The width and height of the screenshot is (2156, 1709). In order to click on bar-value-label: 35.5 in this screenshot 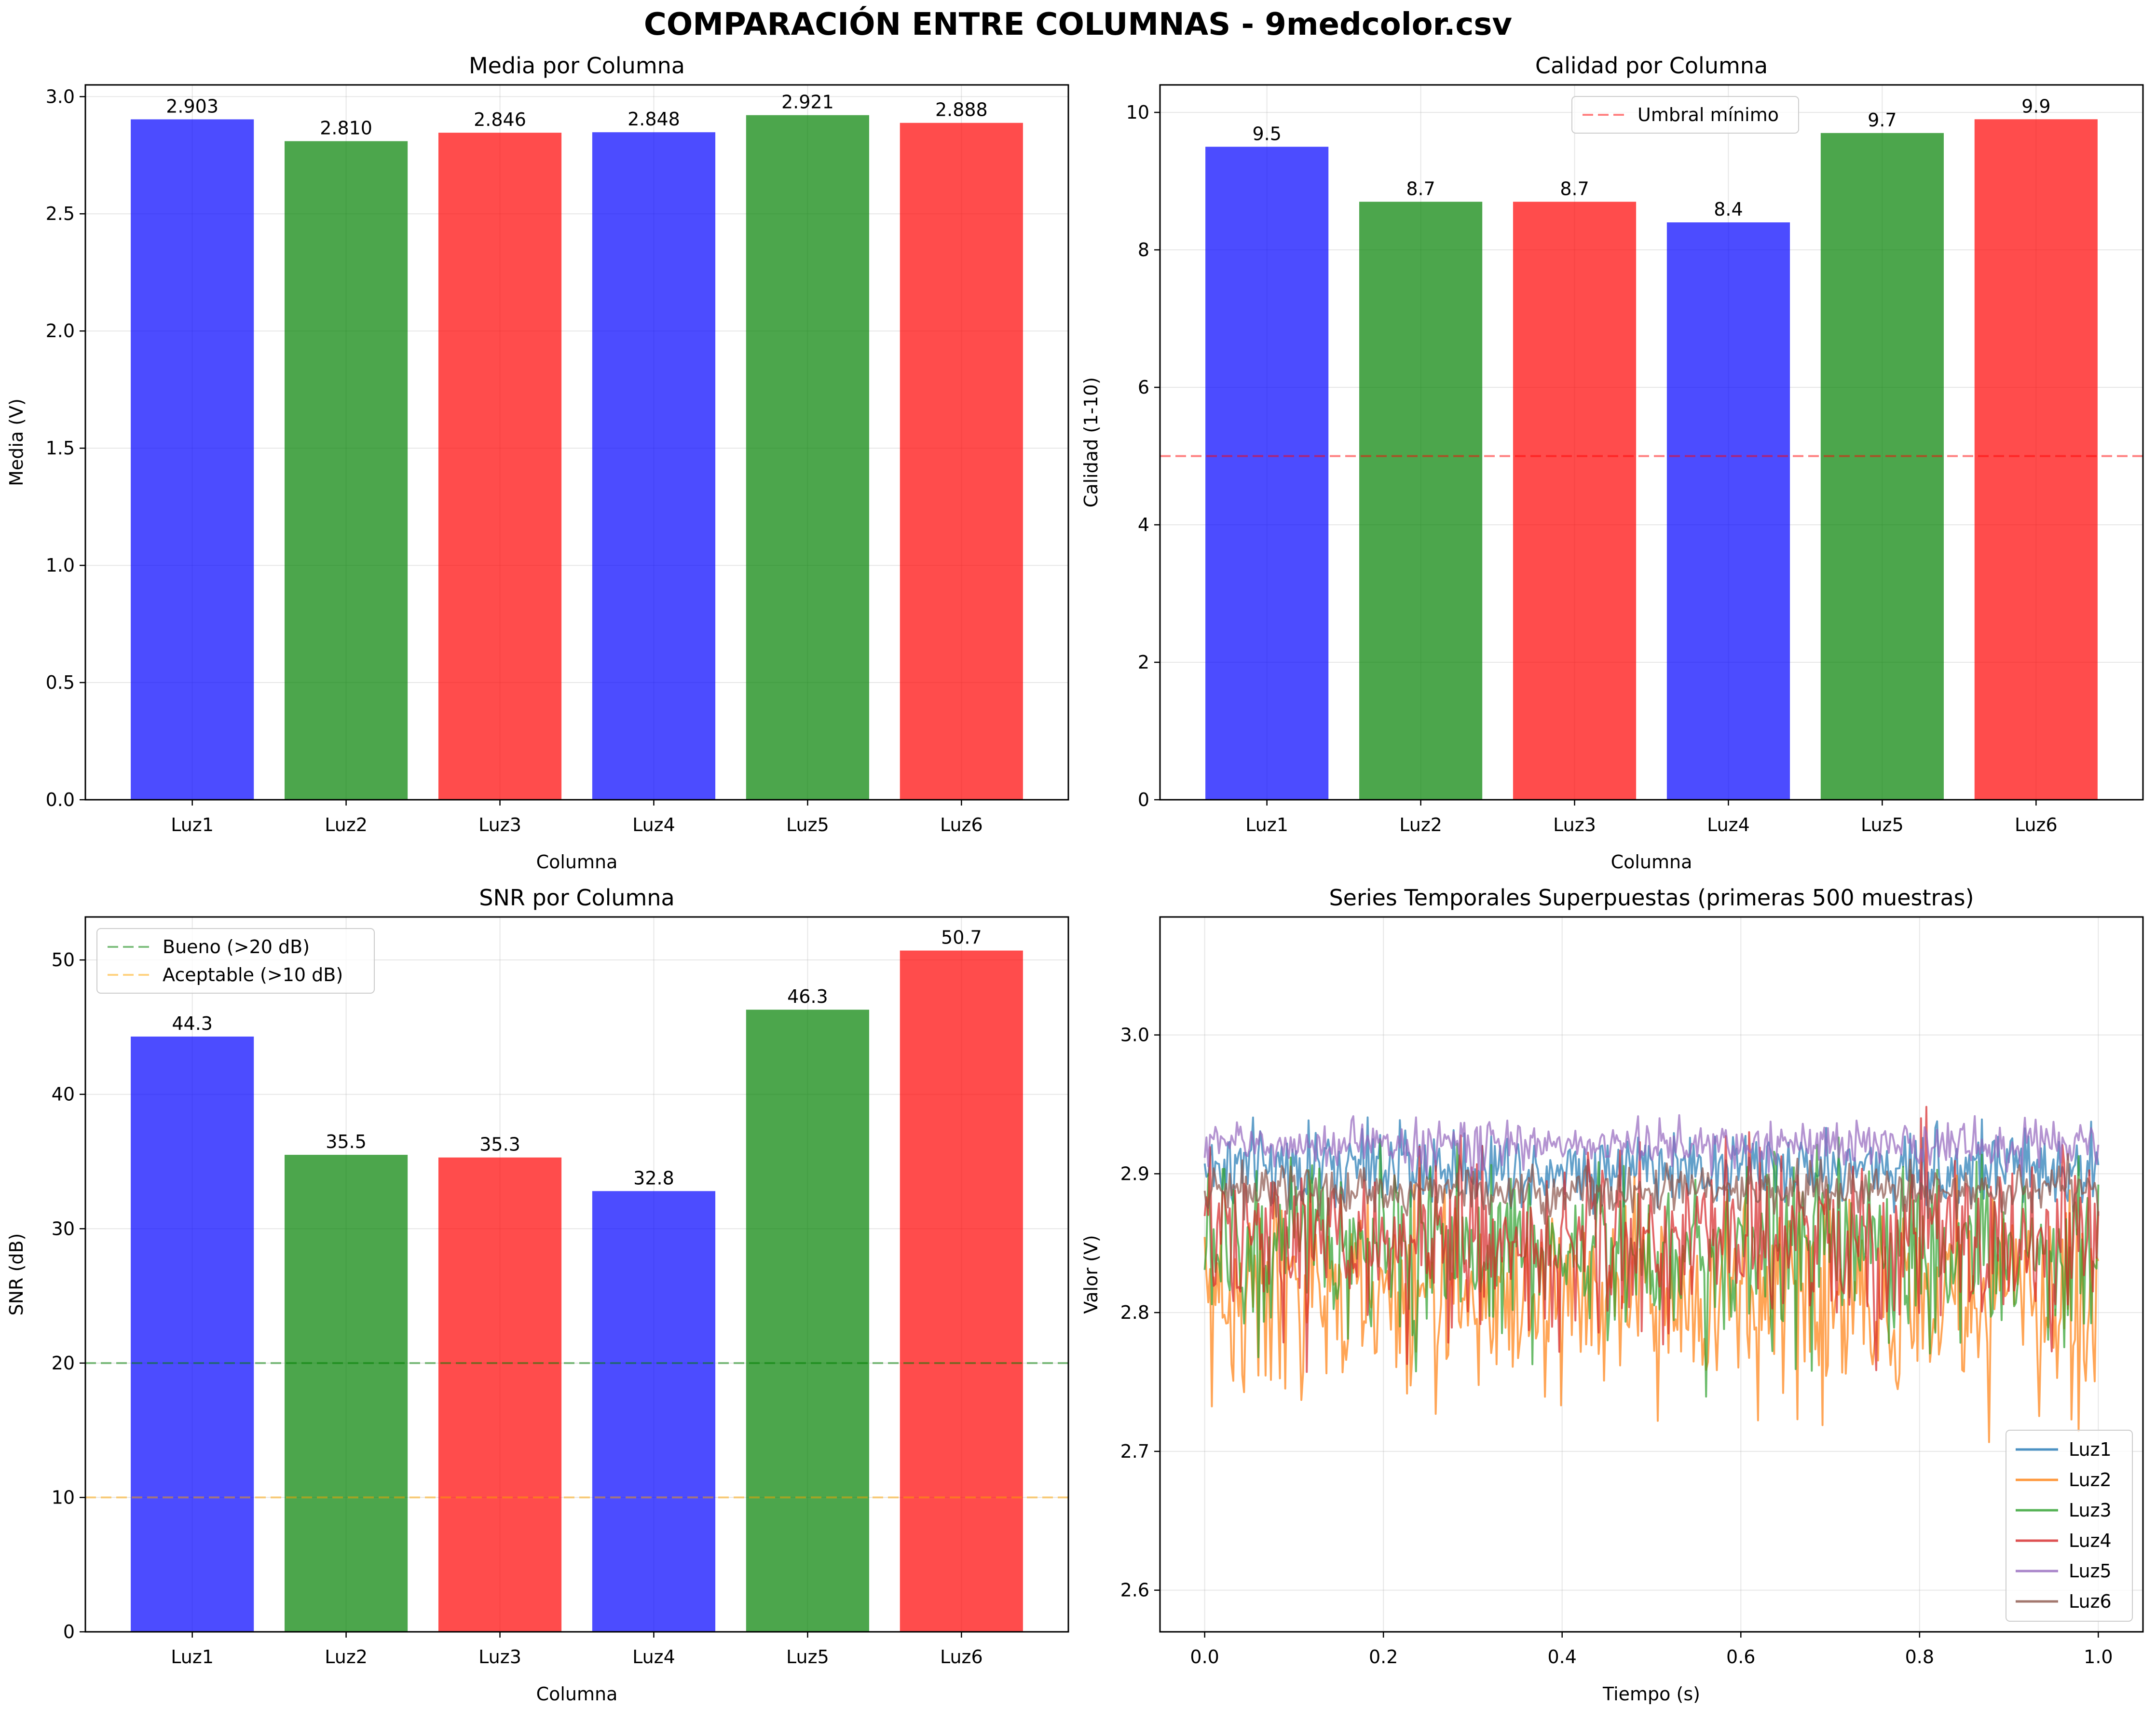, I will do `click(346, 1141)`.